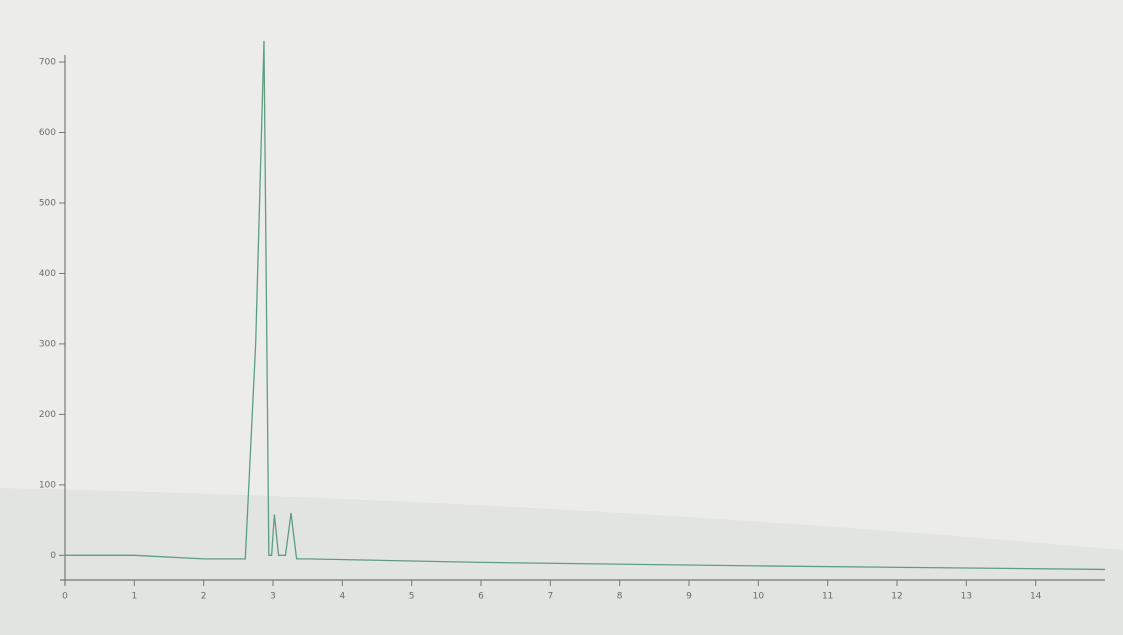 This screenshot has height=635, width=1123. Describe the element at coordinates (689, 597) in the screenshot. I see `x-tick-label: 9` at that location.